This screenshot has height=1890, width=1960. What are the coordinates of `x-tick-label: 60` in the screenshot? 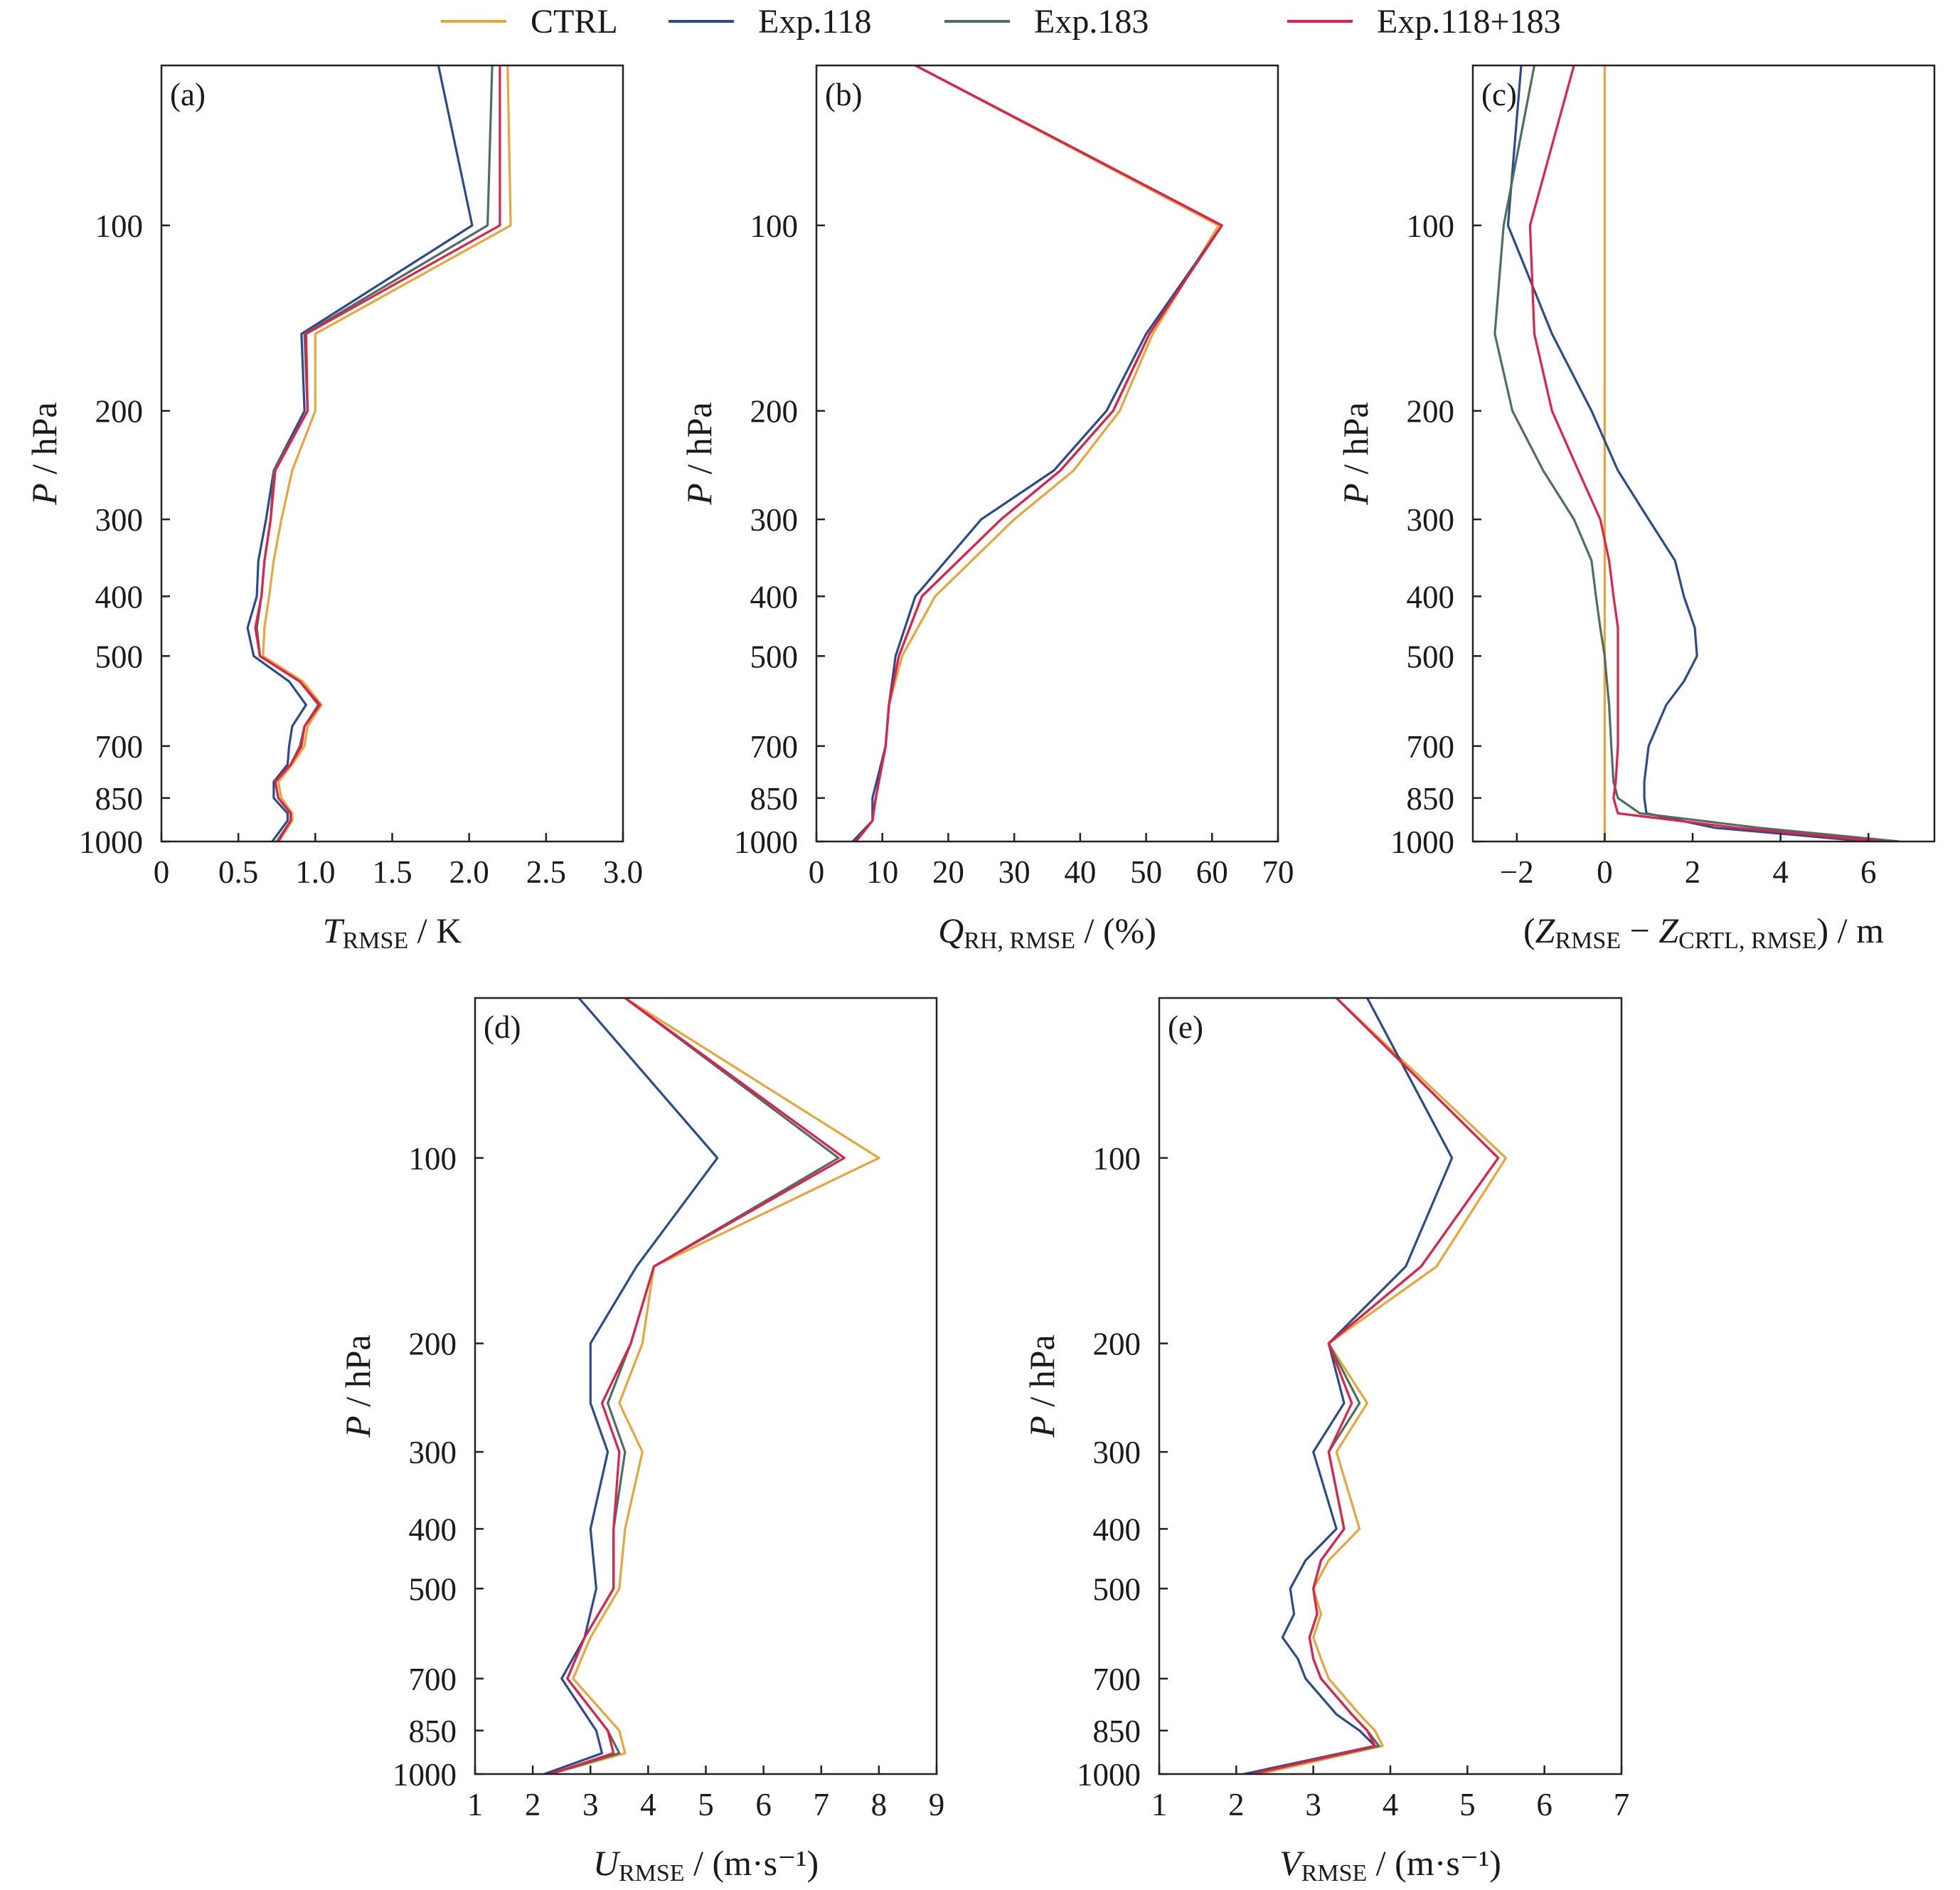 It's located at (1212, 872).